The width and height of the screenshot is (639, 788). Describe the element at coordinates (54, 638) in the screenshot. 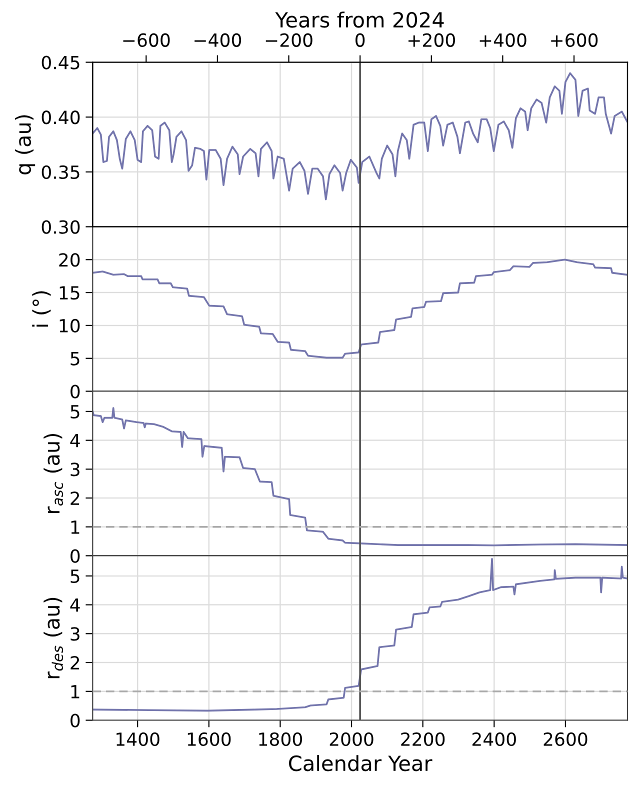

I see `y-axis-title: r$_{des}$ (au)` at that location.